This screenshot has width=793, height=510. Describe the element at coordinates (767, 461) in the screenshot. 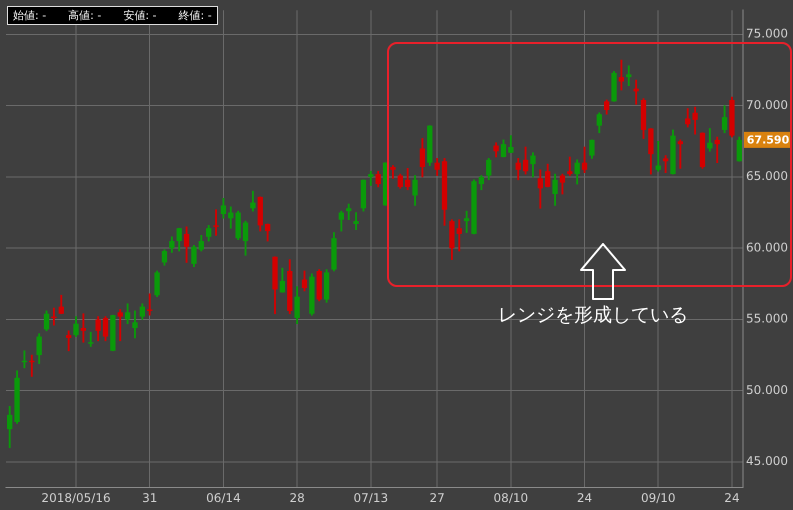

I see `y-tick-label: 45.000` at that location.